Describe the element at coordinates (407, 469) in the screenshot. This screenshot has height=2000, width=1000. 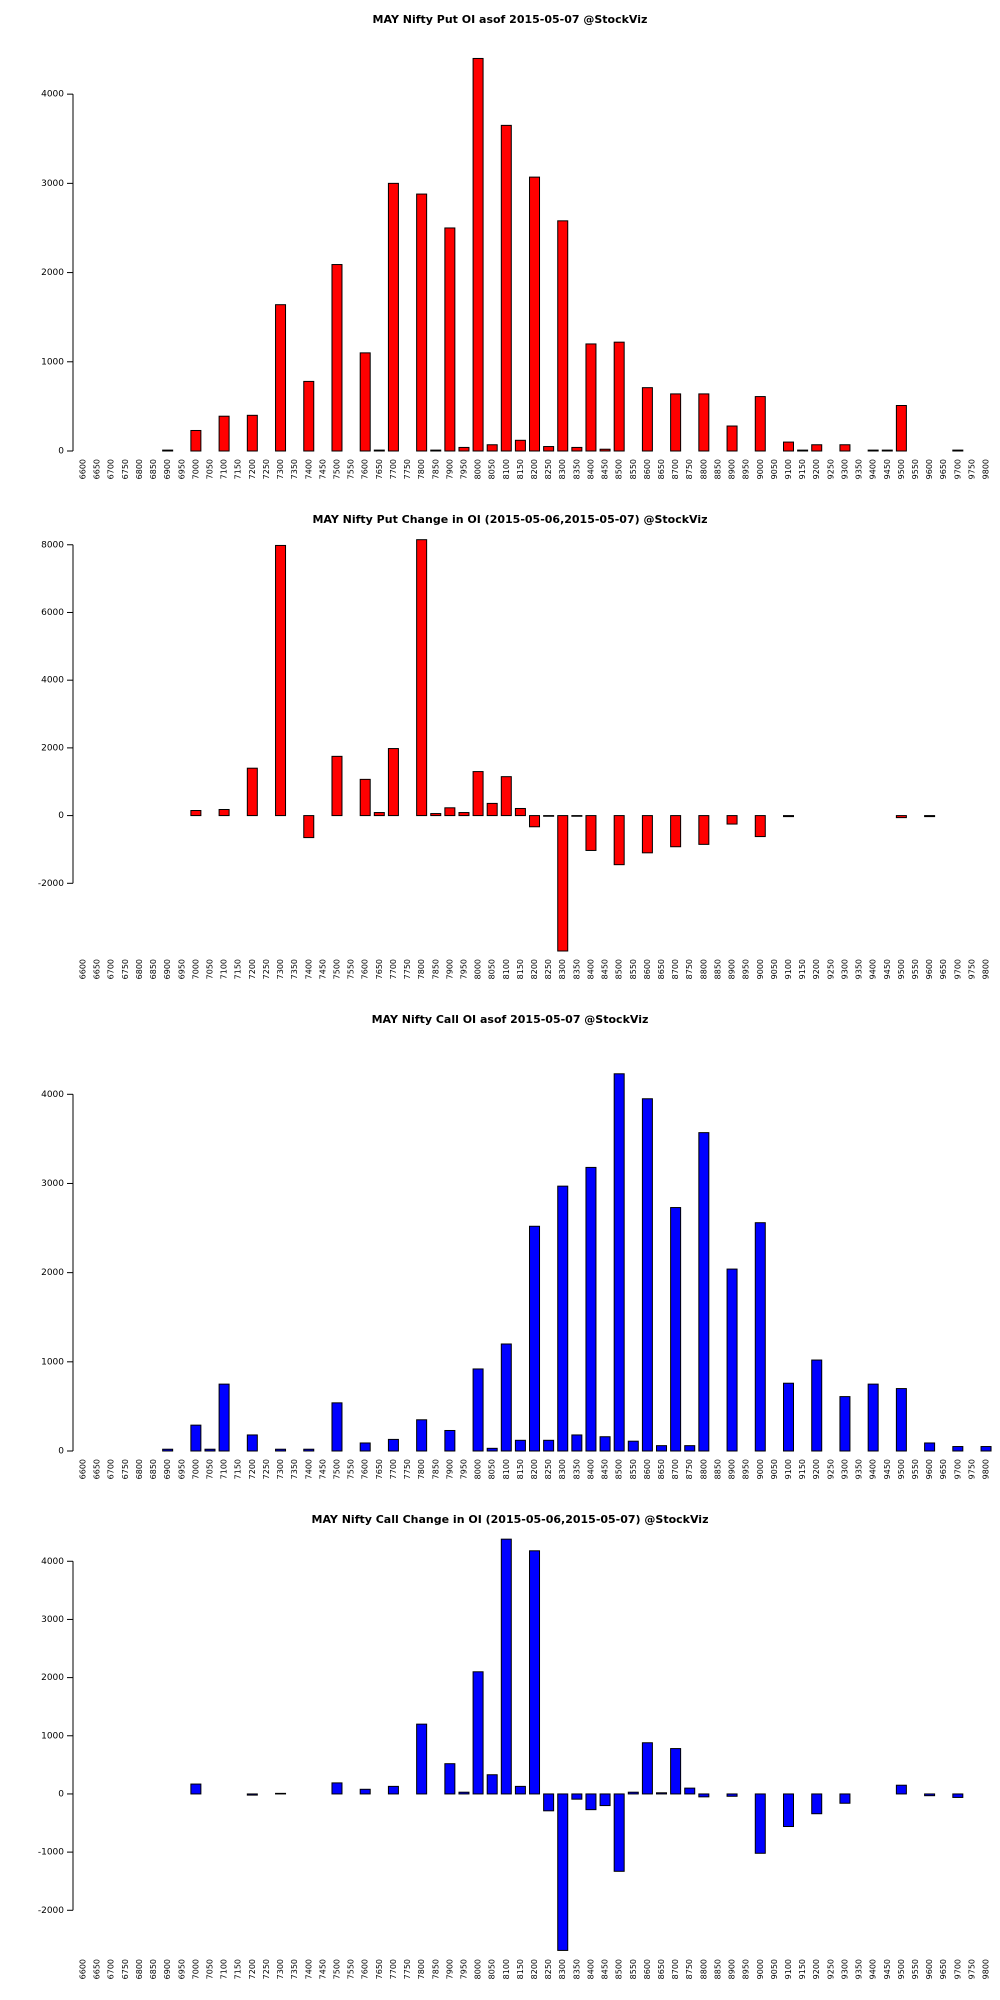
I see `x-tick-label: 7750` at that location.